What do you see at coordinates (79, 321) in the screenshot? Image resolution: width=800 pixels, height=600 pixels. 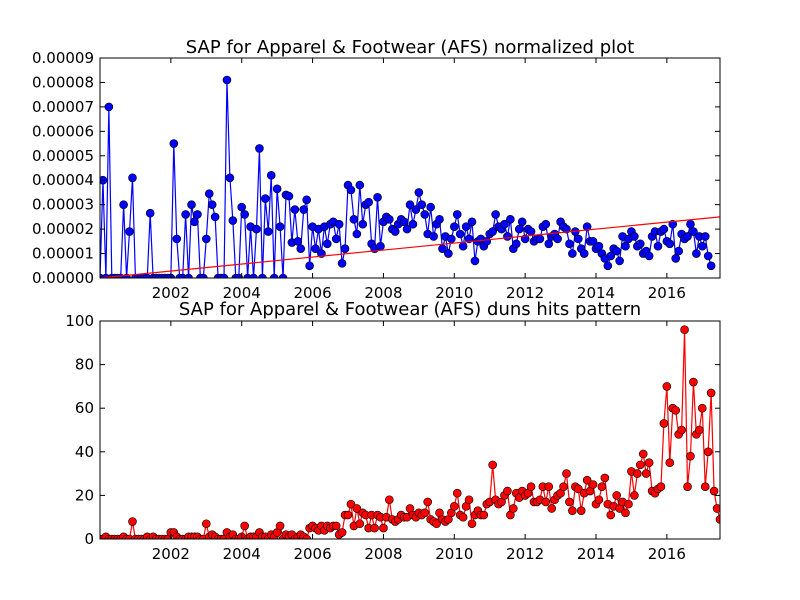 I see `y-tick-label: 100` at bounding box center [79, 321].